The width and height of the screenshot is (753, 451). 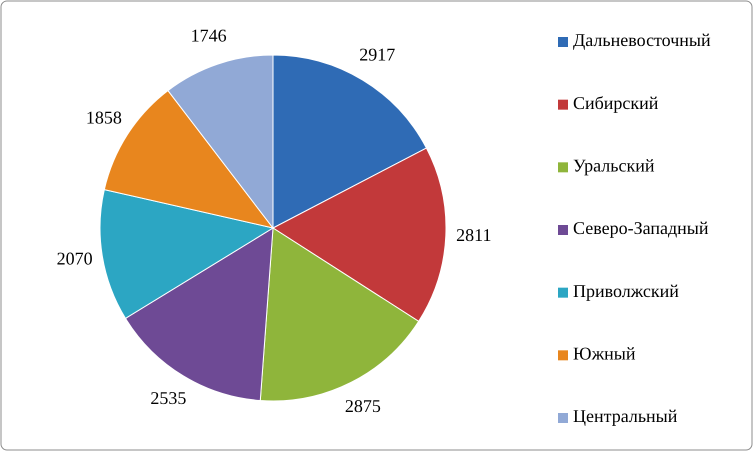 What do you see at coordinates (616, 102) in the screenshot?
I see `legend-label: Сибирский` at bounding box center [616, 102].